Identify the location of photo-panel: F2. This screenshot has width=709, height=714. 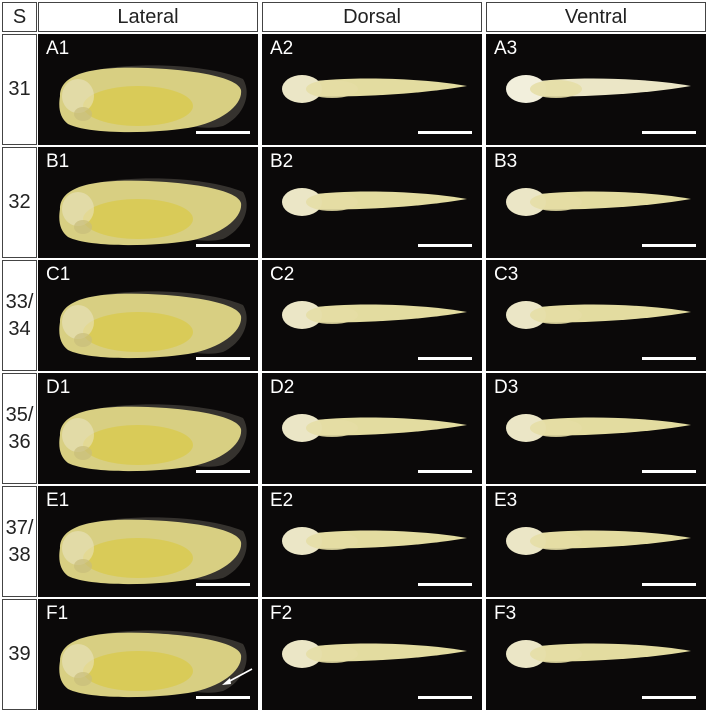
(372, 654).